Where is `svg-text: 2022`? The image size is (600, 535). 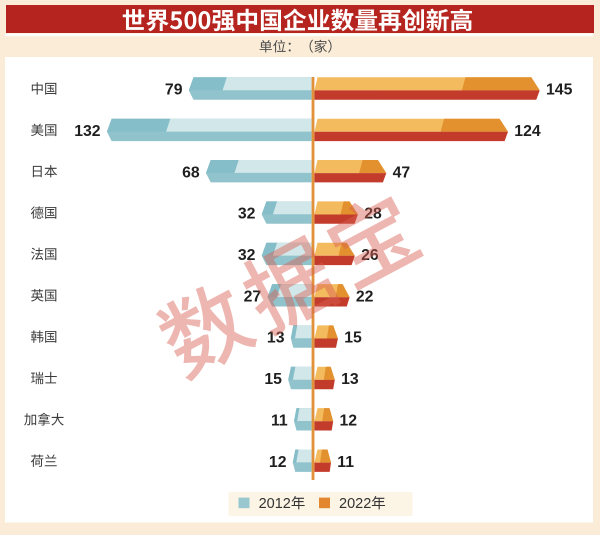 svg-text: 2022 is located at coordinates (355, 504).